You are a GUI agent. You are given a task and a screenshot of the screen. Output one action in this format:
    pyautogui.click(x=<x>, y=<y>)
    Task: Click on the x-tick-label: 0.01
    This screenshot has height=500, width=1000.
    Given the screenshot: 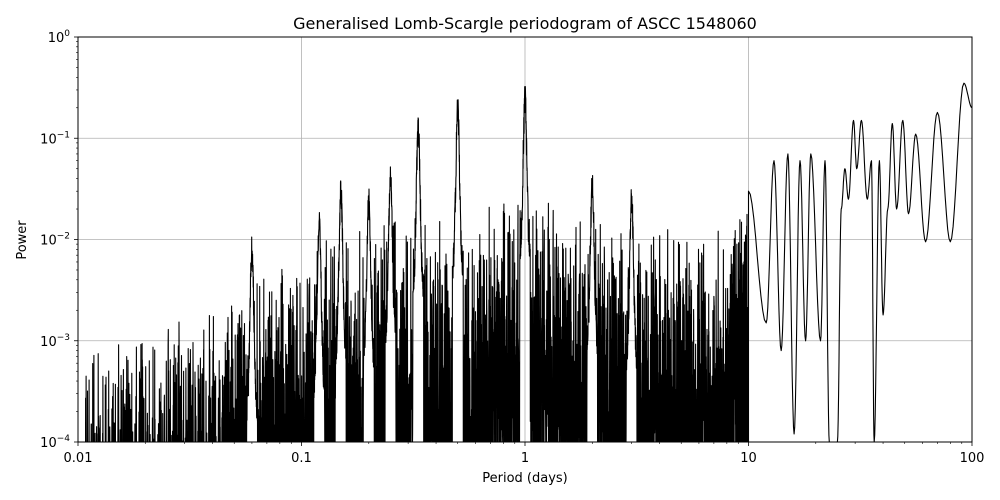 What is the action you would take?
    pyautogui.click(x=78, y=458)
    